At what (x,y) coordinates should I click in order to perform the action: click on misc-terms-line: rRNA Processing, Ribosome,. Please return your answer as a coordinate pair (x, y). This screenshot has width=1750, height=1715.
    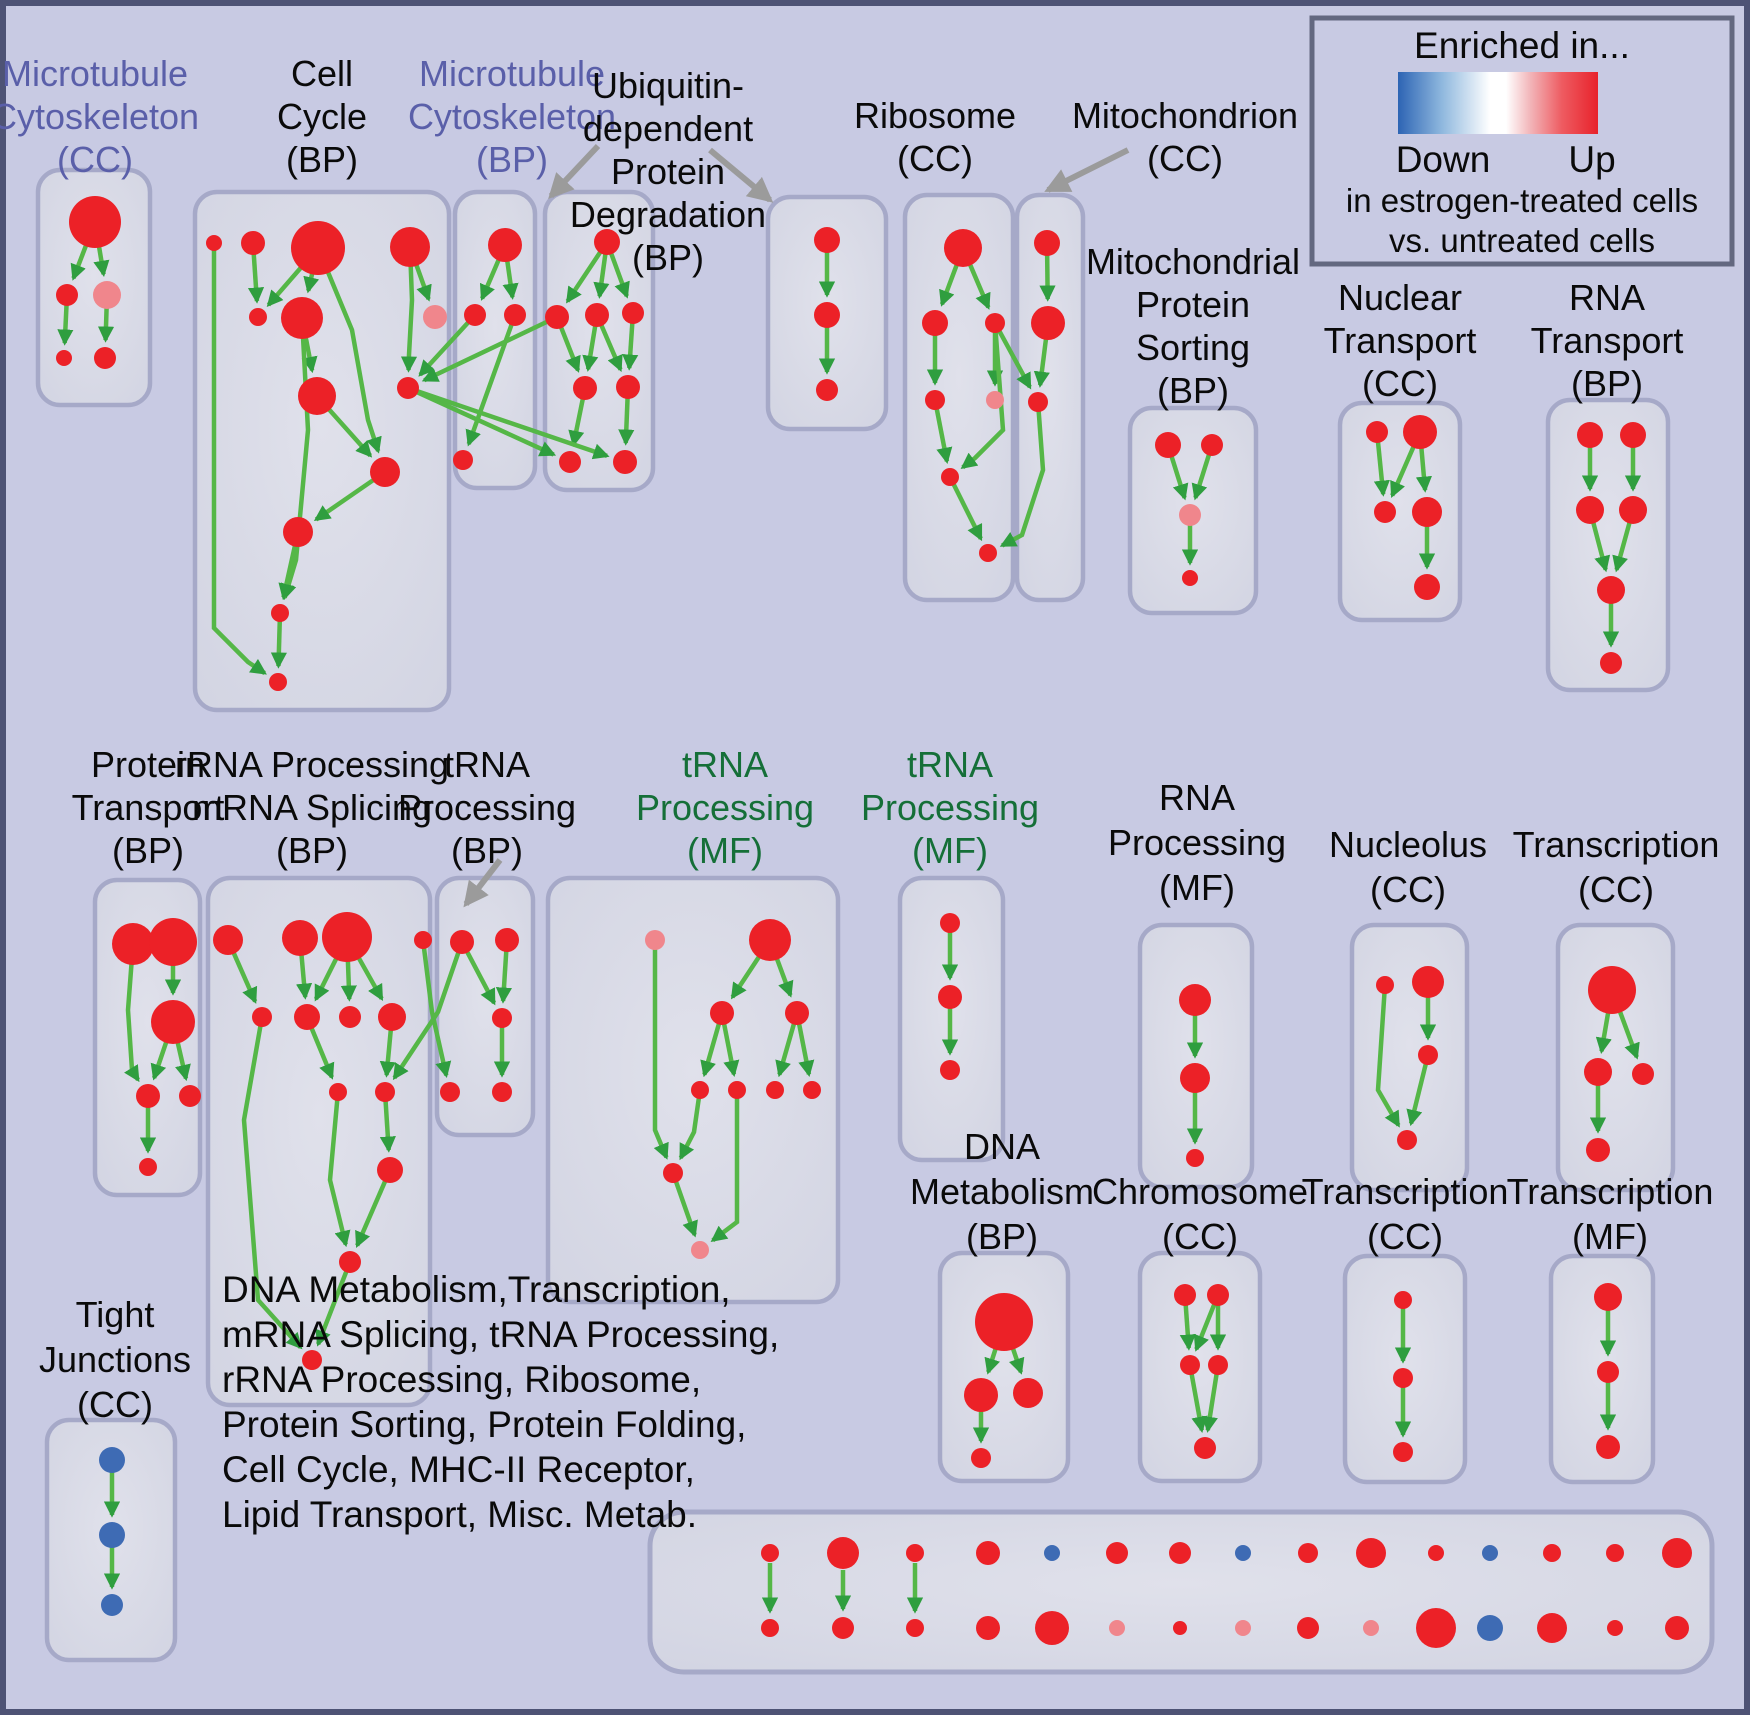
    Looking at the image, I should click on (461, 1379).